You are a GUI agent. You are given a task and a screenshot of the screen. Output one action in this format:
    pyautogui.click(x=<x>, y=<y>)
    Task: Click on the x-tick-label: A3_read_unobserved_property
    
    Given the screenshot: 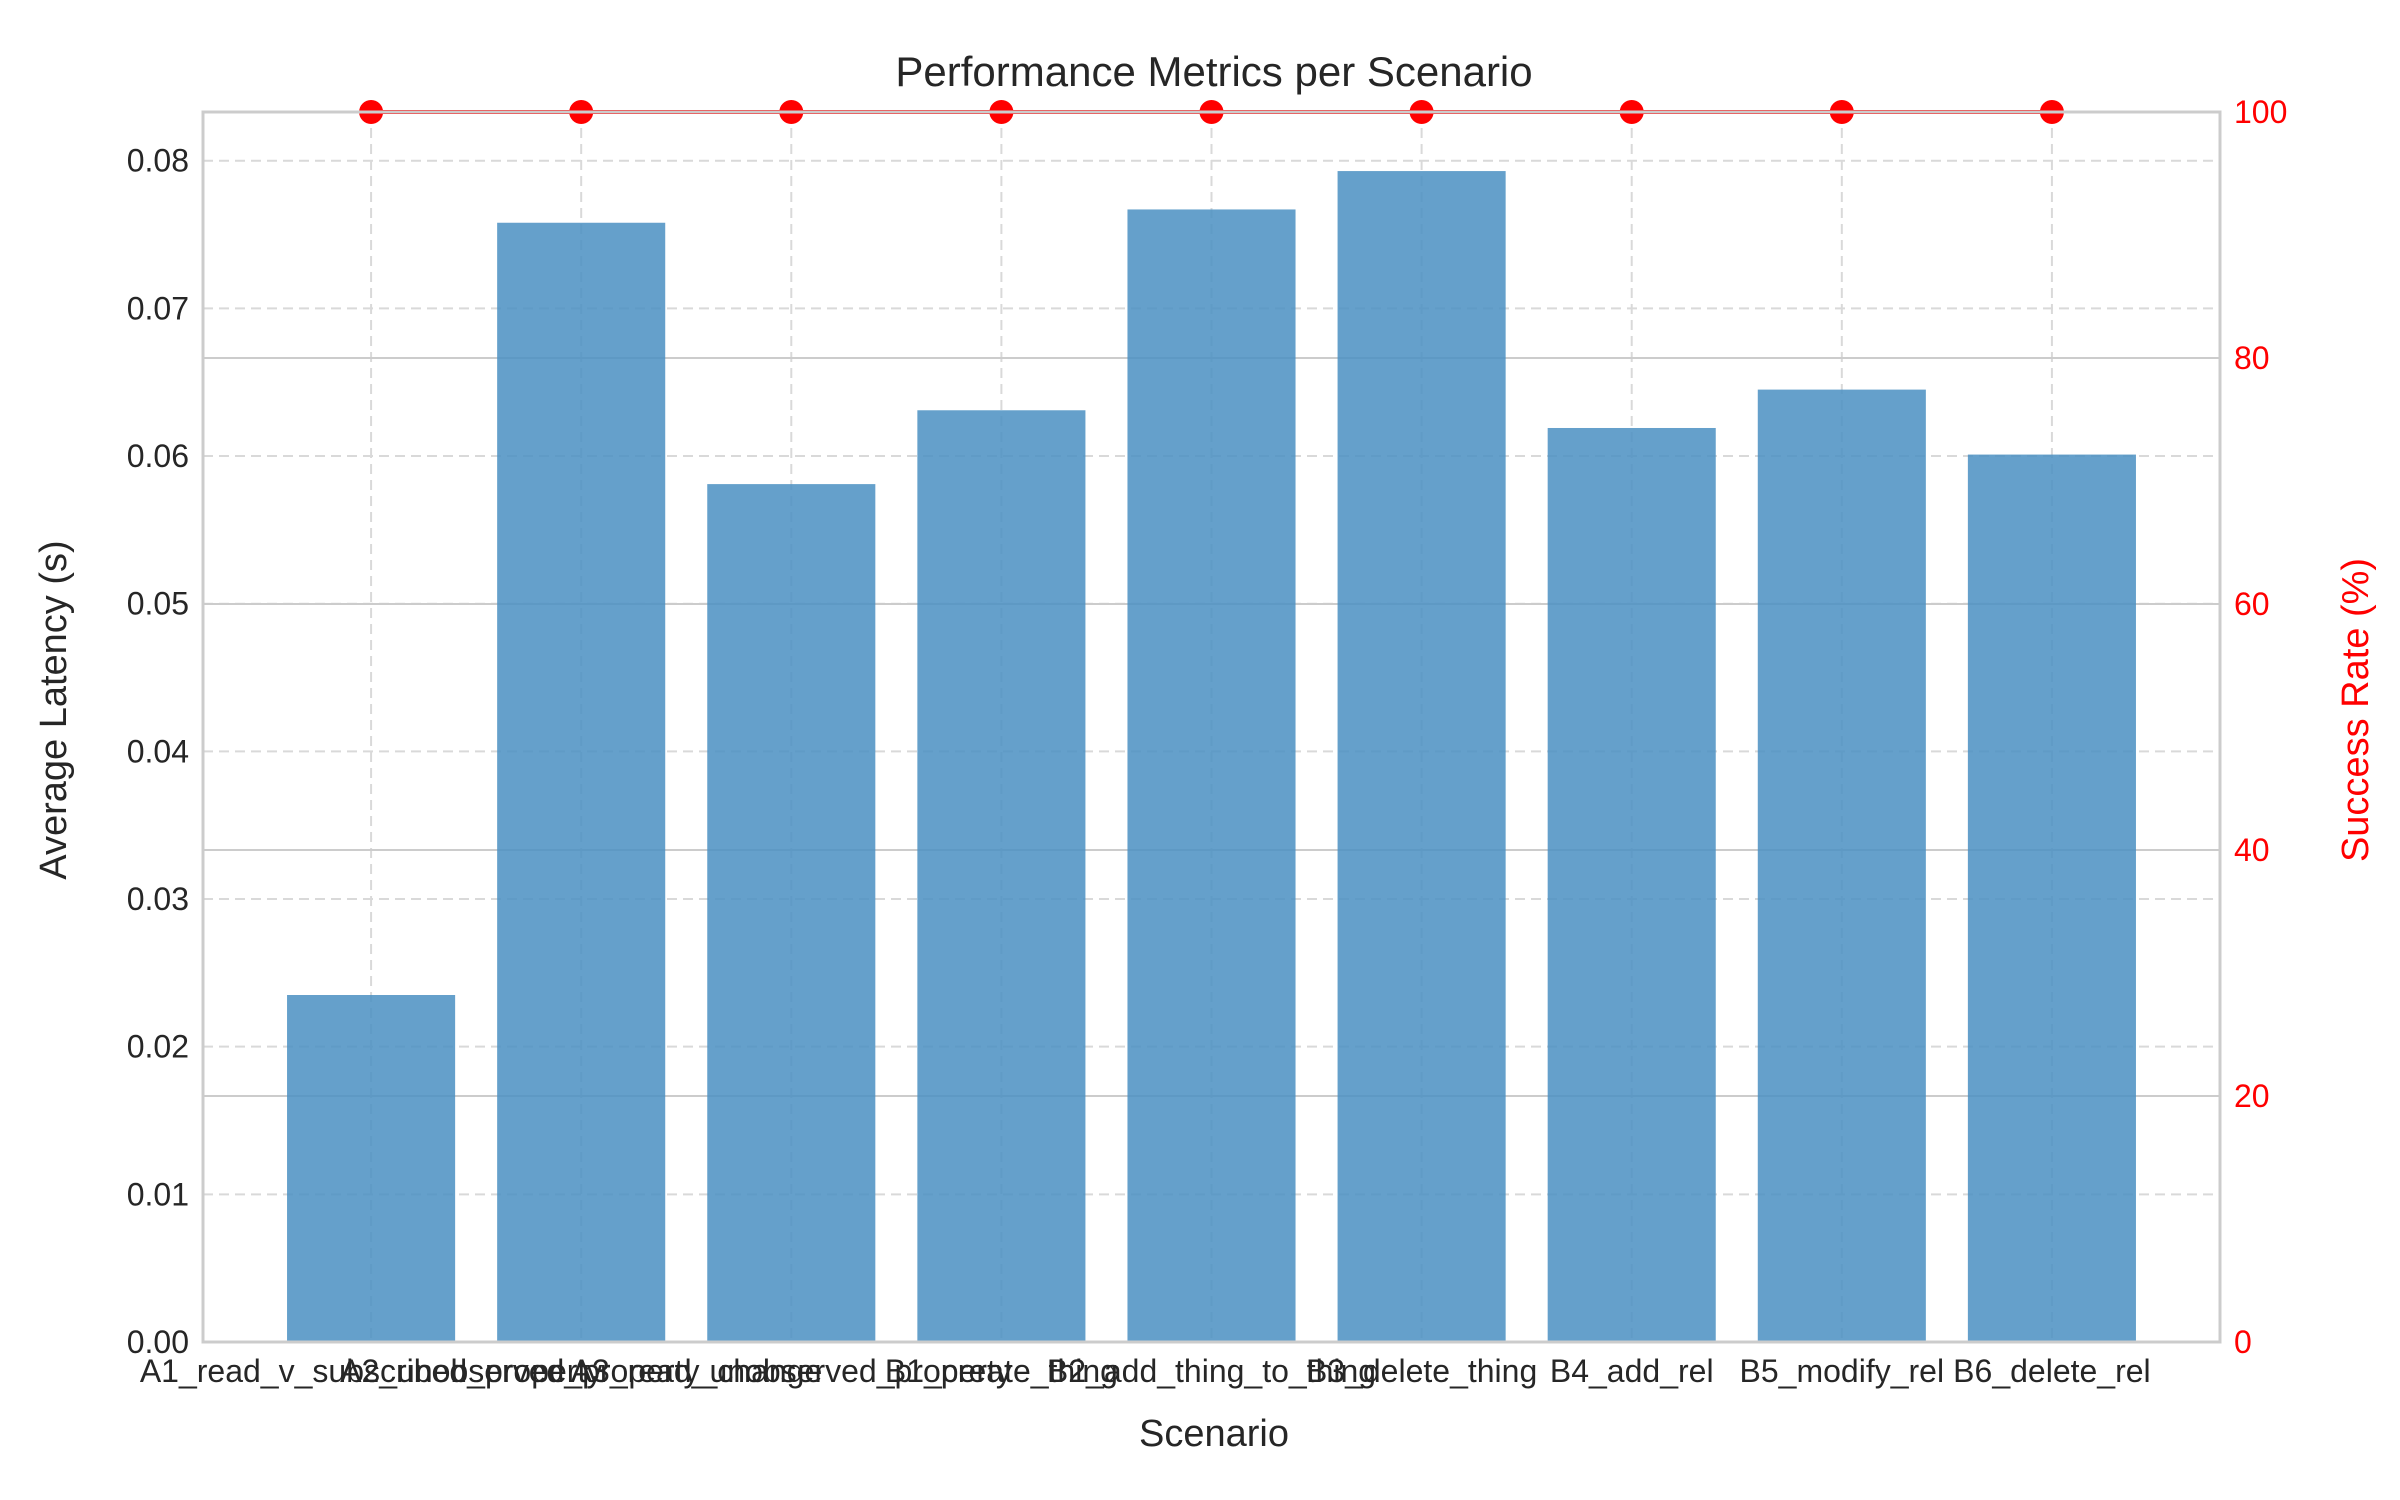 What is the action you would take?
    pyautogui.click(x=791, y=1371)
    